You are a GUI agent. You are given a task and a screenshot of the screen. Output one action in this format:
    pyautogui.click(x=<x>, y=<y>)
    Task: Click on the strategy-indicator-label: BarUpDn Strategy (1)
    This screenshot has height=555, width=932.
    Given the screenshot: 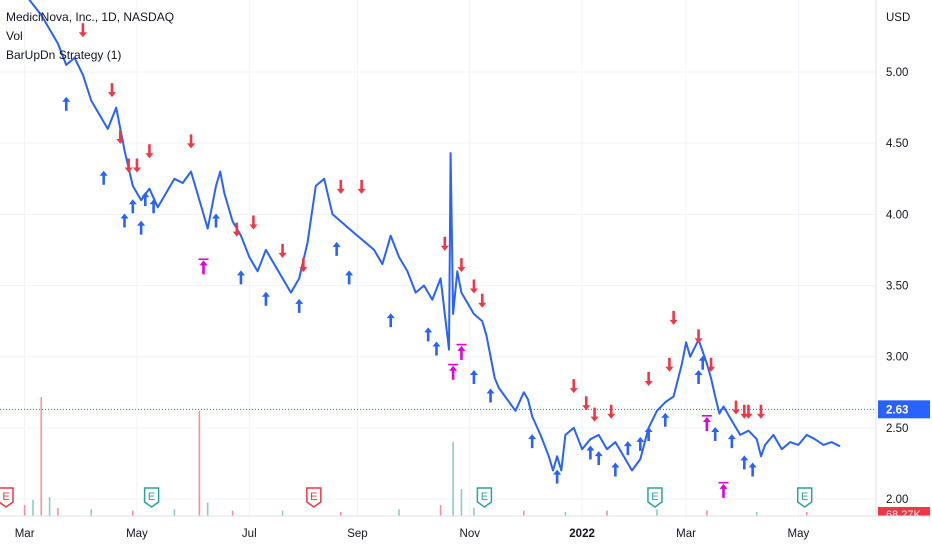 What is the action you would take?
    pyautogui.click(x=64, y=55)
    